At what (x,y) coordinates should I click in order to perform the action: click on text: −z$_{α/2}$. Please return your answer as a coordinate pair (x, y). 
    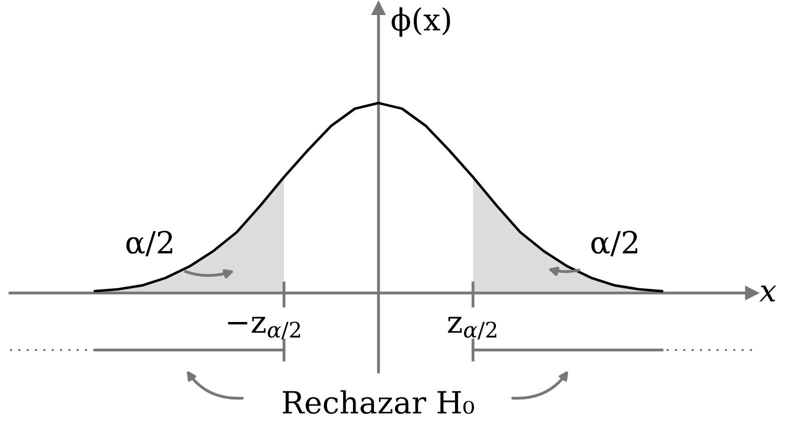
    Looking at the image, I should click on (264, 328).